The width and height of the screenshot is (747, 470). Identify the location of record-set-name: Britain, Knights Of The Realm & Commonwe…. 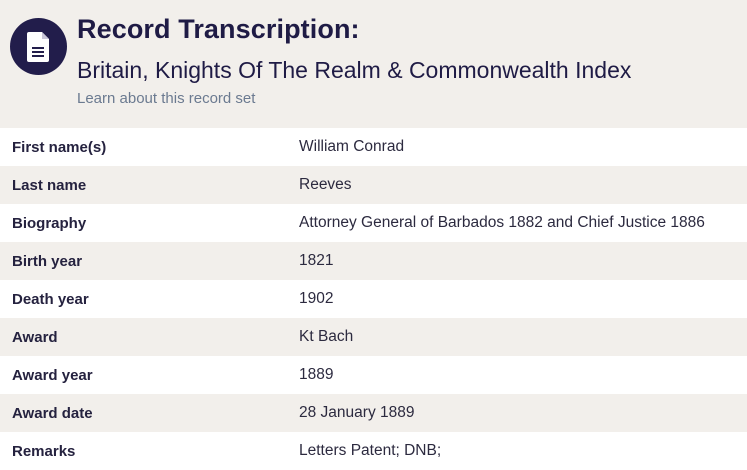
(354, 70).